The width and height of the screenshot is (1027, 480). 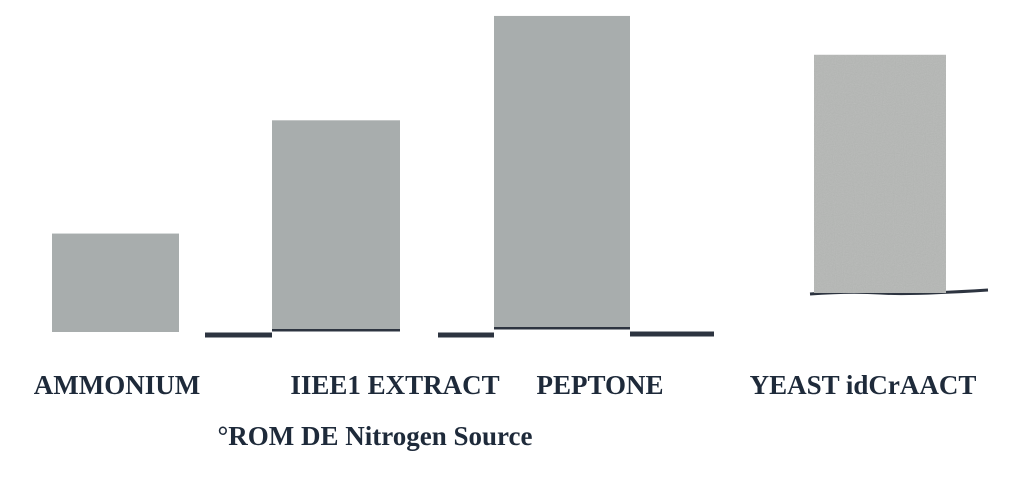 I want to click on category-label-peptone: PEPTONE, so click(x=599, y=385).